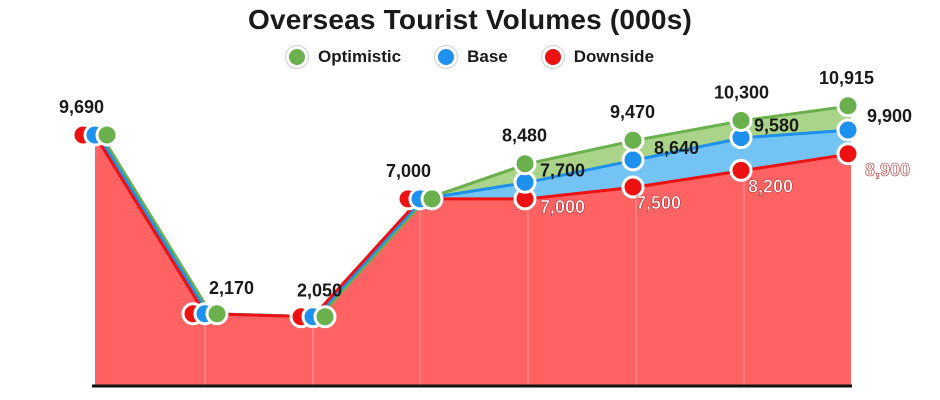  What do you see at coordinates (589, 19) in the screenshot?
I see `chart-title-bold: Volumes (000s)` at bounding box center [589, 19].